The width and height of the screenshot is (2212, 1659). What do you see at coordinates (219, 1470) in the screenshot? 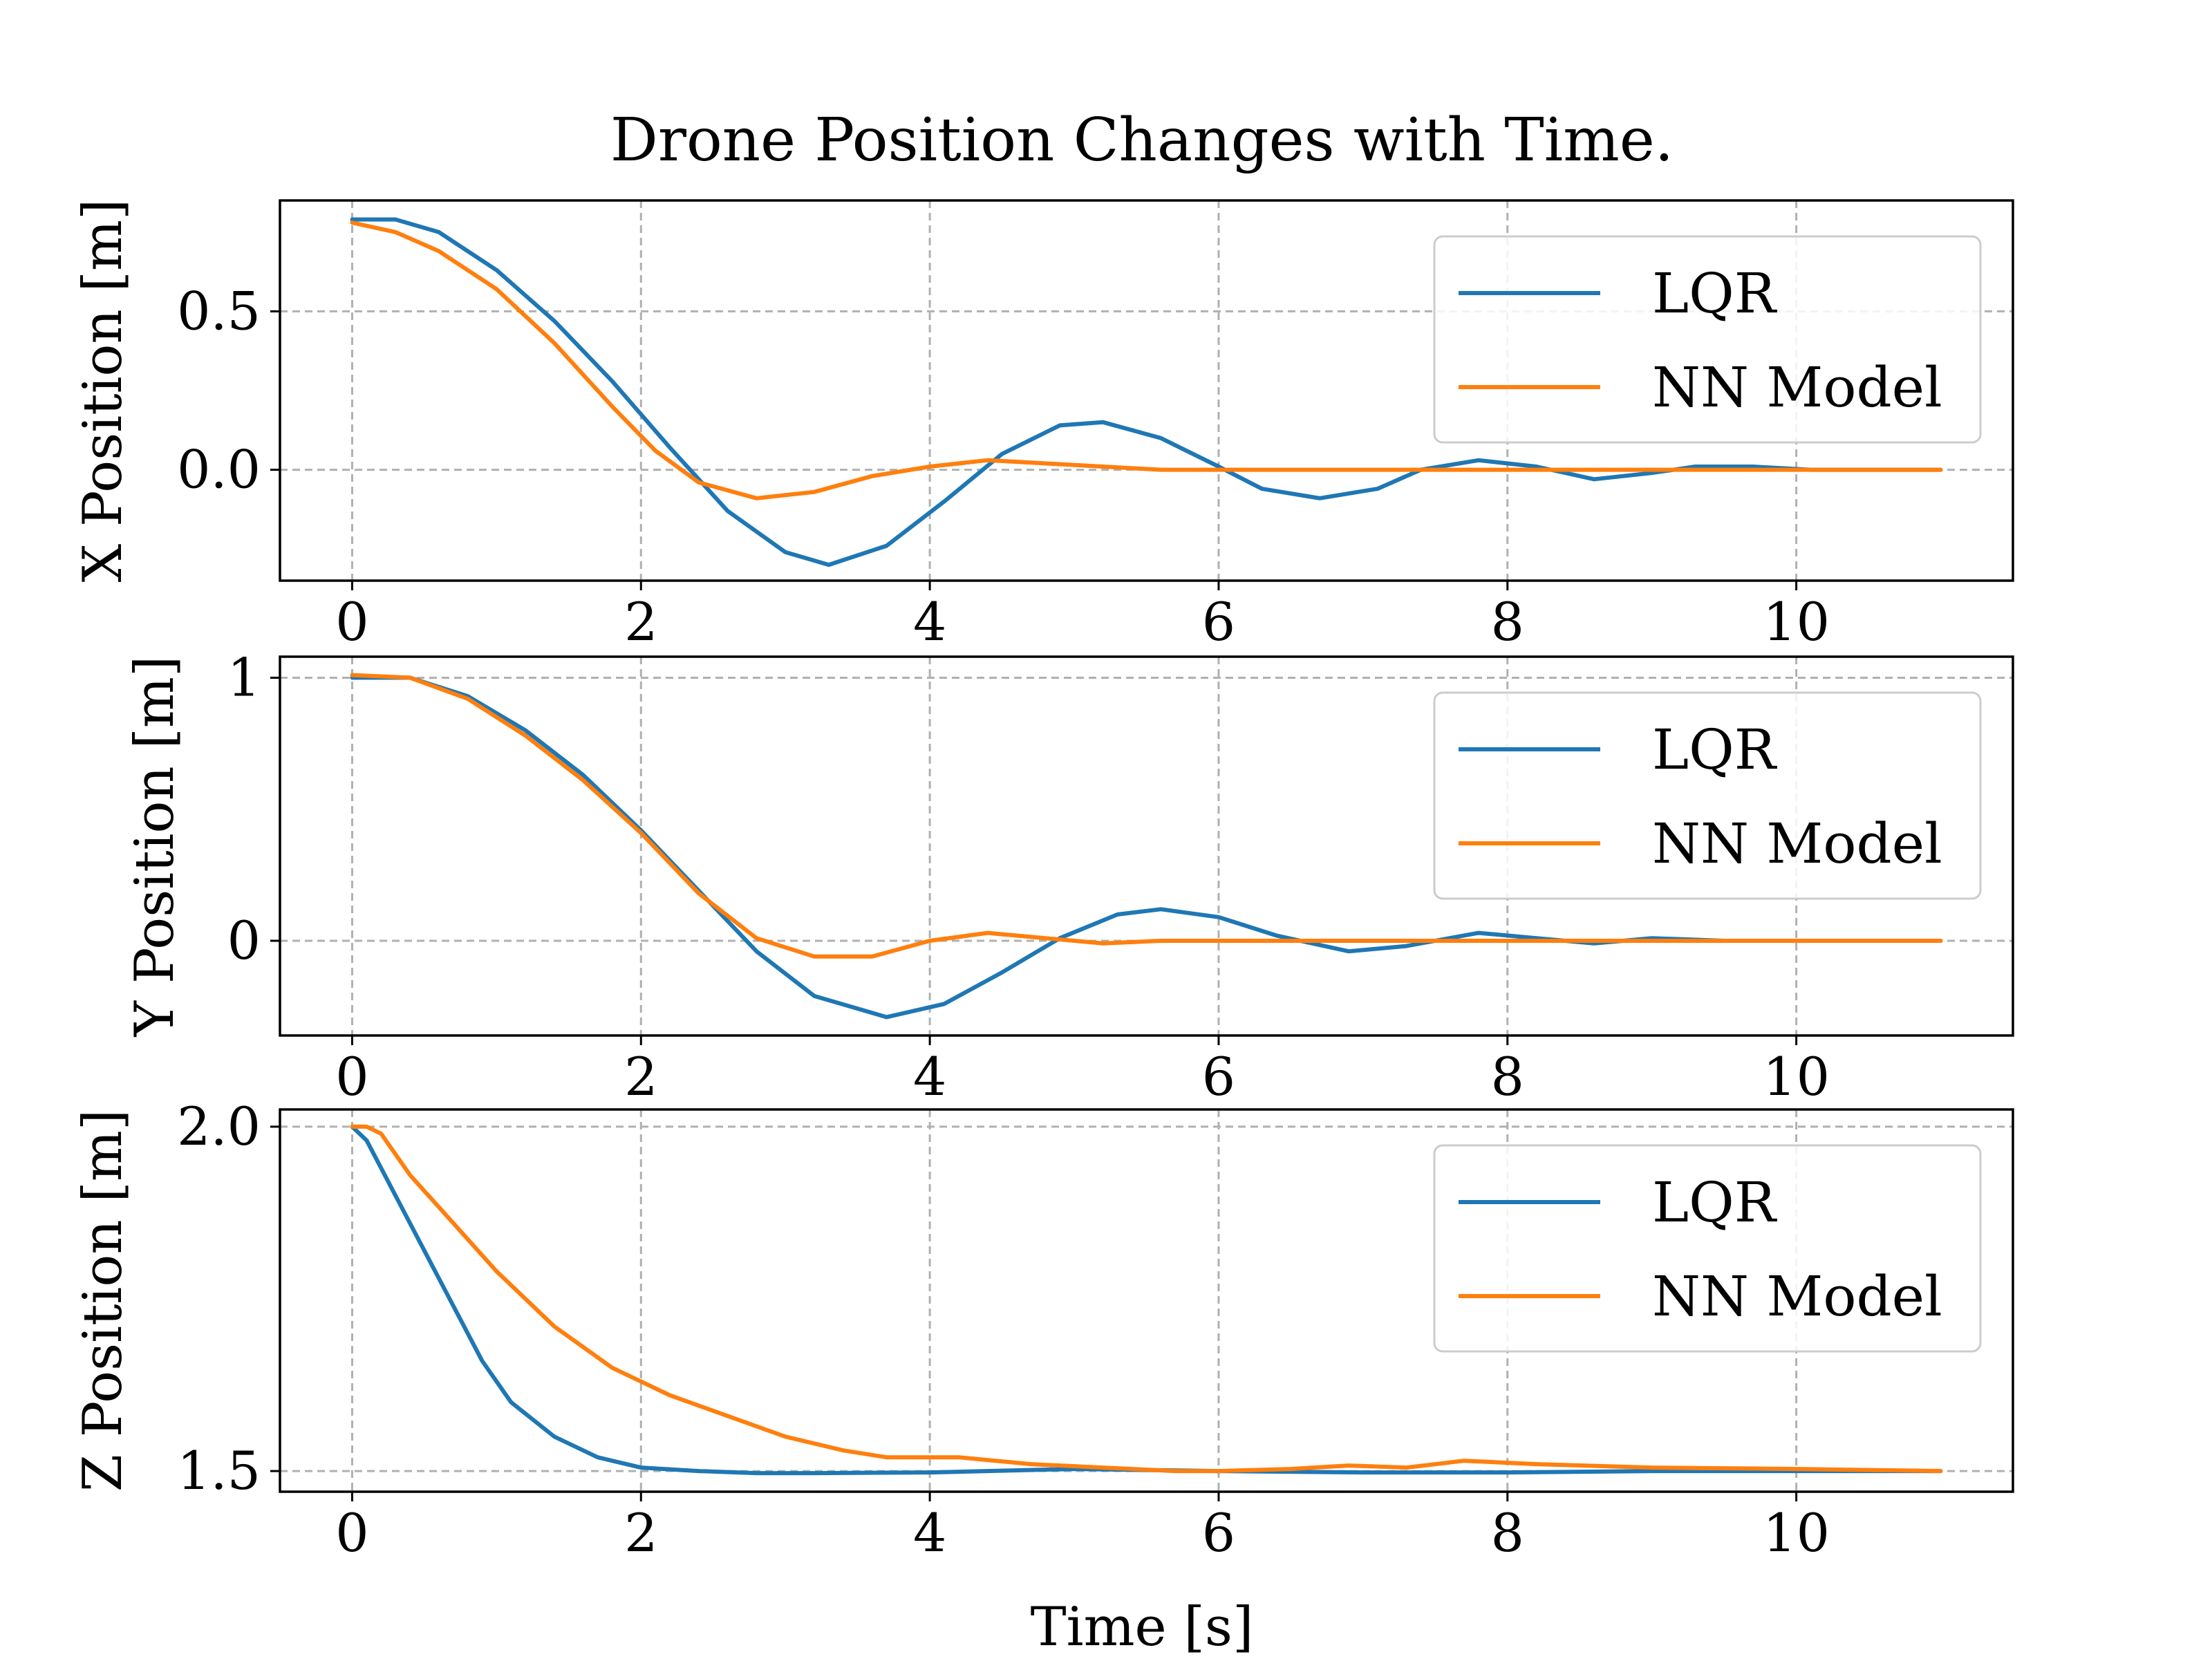
I see `y-tick-label: 1.5` at bounding box center [219, 1470].